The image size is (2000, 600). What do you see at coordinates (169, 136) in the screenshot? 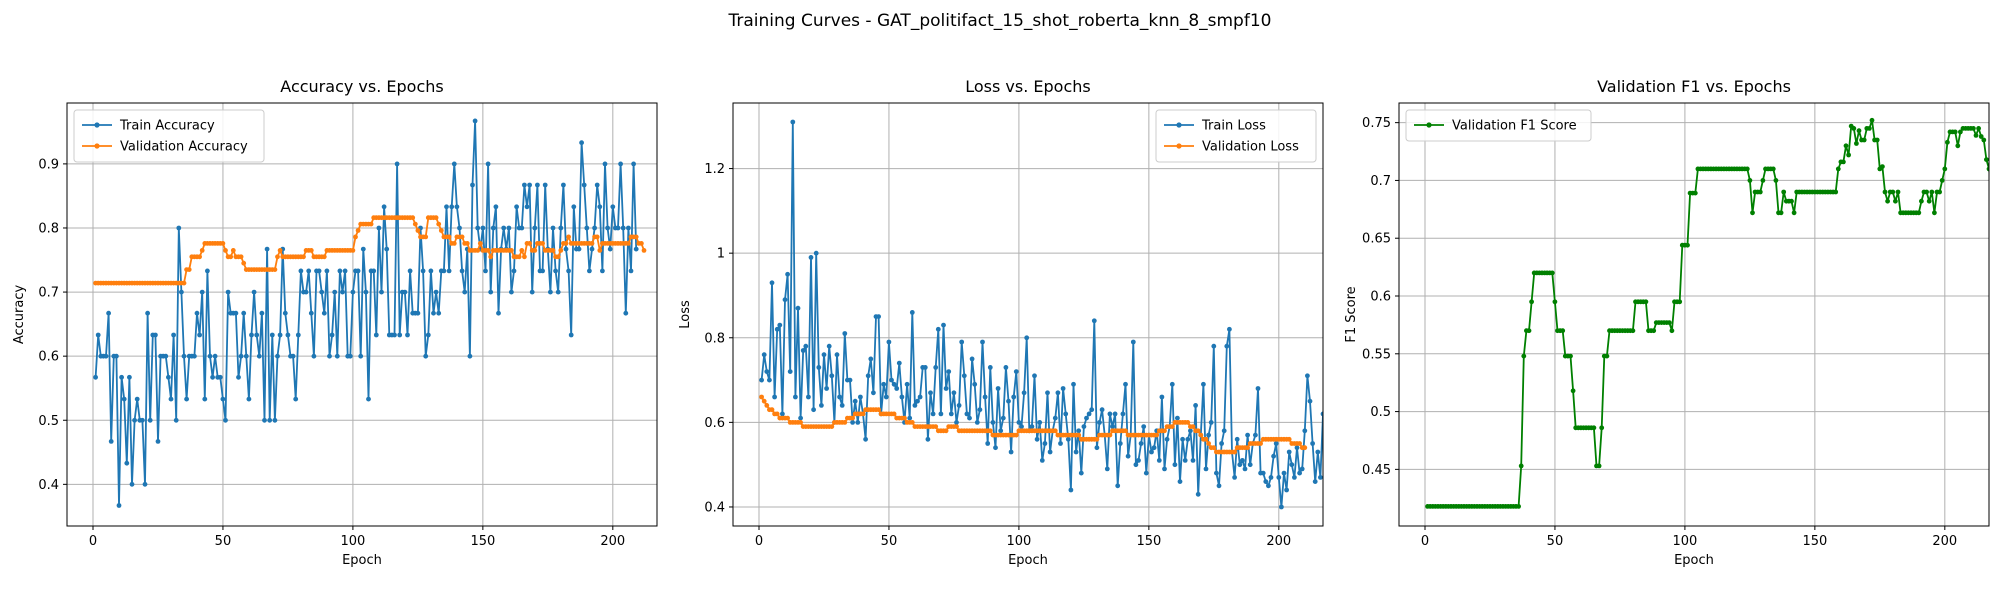
I see `legend: Train Accuracy Validation Accuracy` at bounding box center [169, 136].